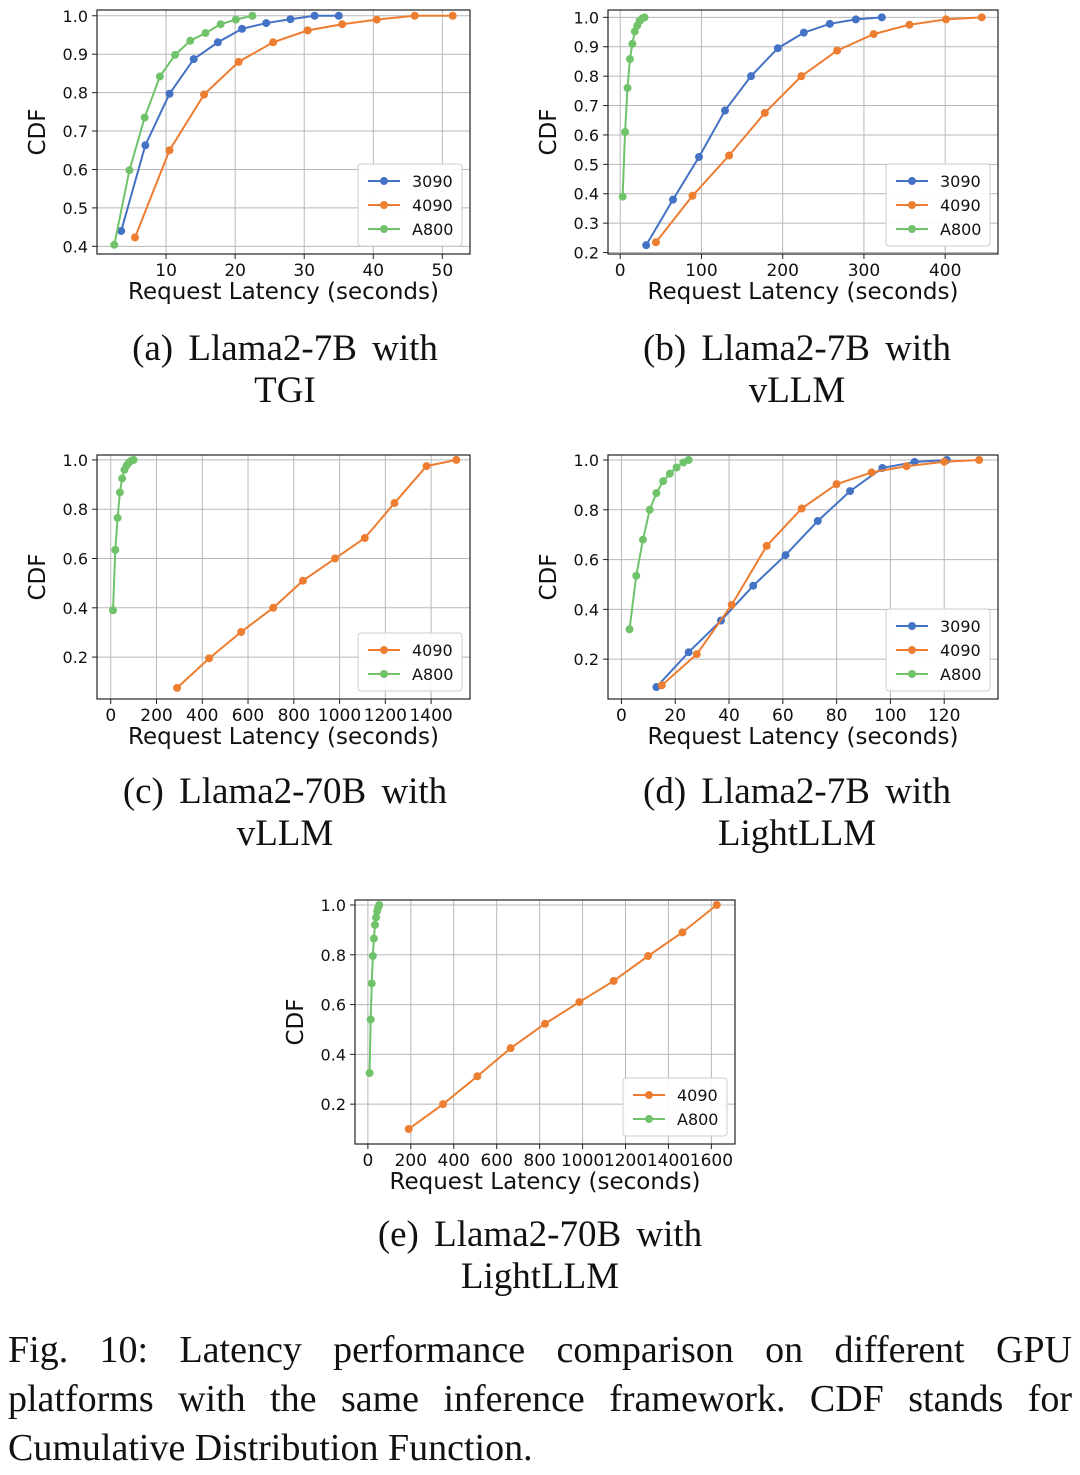 This screenshot has width=1080, height=1475. Describe the element at coordinates (803, 292) in the screenshot. I see `x-axis-label: Request Latency (seconds)` at that location.